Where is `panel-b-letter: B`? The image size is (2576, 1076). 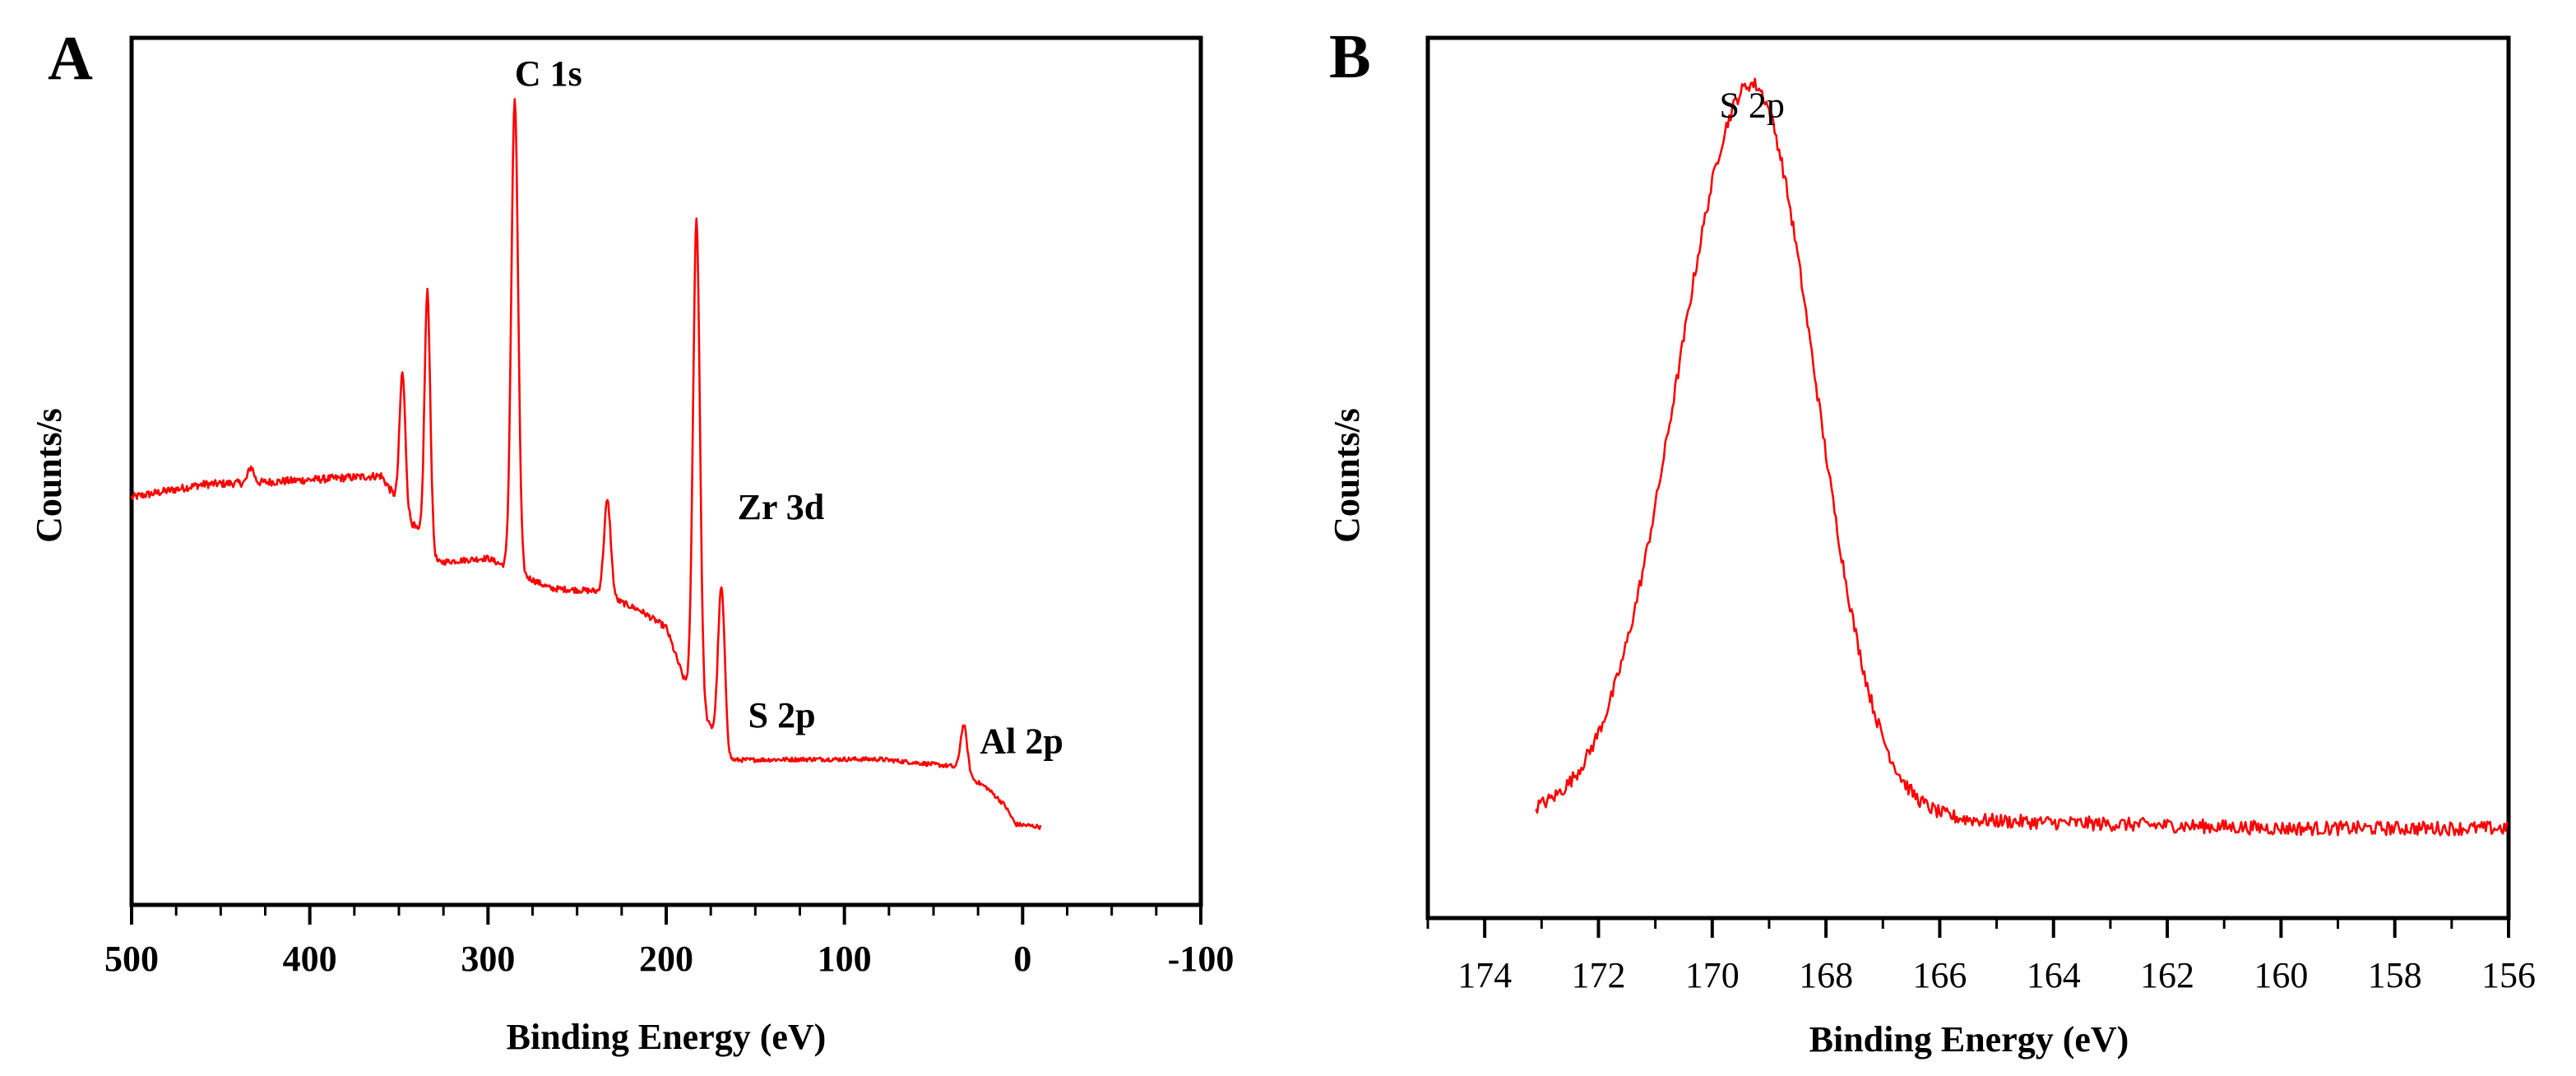
panel-b-letter: B is located at coordinates (1350, 56).